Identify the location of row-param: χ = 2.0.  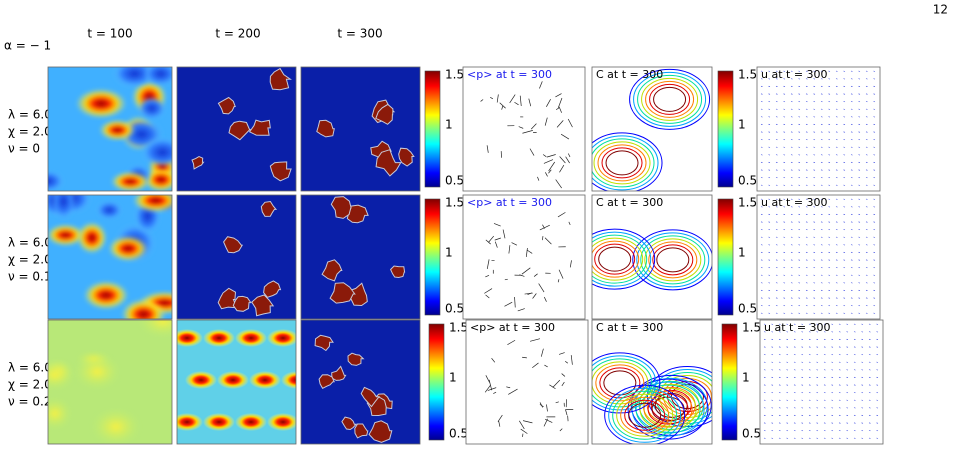
(30, 260).